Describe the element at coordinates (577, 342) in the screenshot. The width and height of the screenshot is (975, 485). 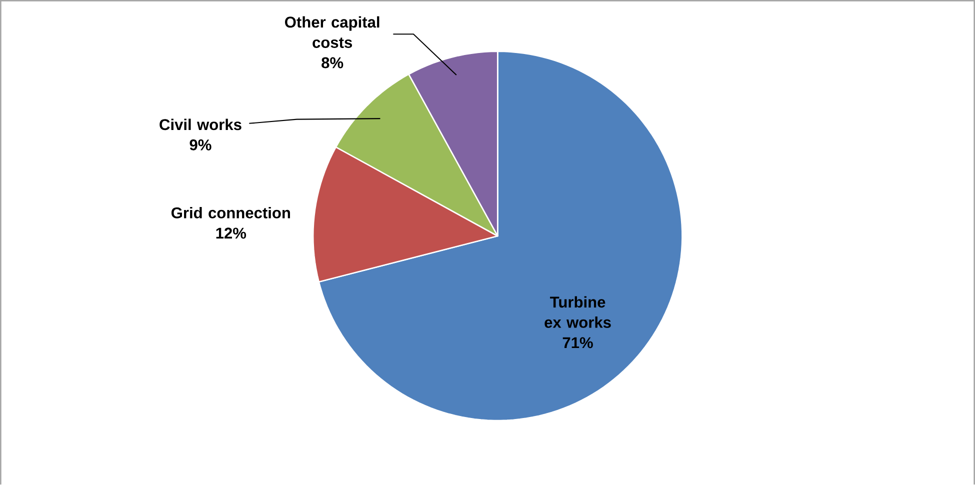
I see `data-label: 71%` at that location.